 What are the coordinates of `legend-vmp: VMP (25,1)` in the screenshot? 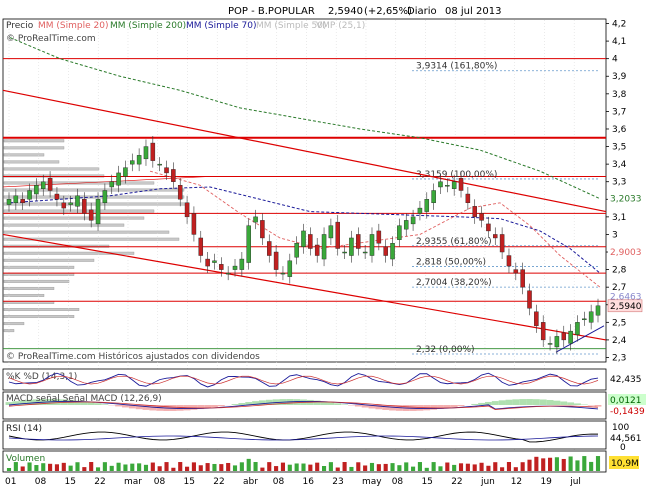 It's located at (340, 26).